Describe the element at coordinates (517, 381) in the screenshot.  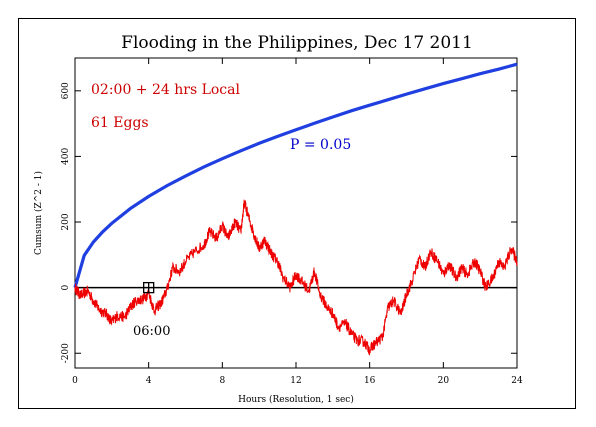
I see `x-tick-label: 24` at that location.